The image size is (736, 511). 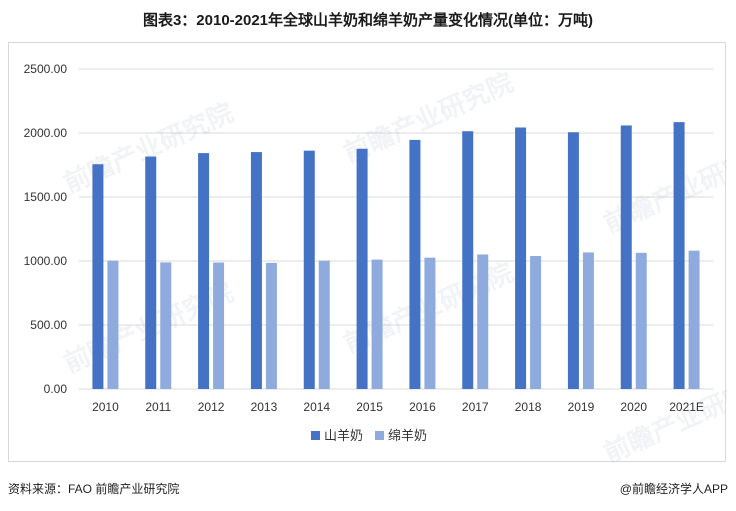 What do you see at coordinates (324, 324) in the screenshot?
I see `bar-sheep-2014` at bounding box center [324, 324].